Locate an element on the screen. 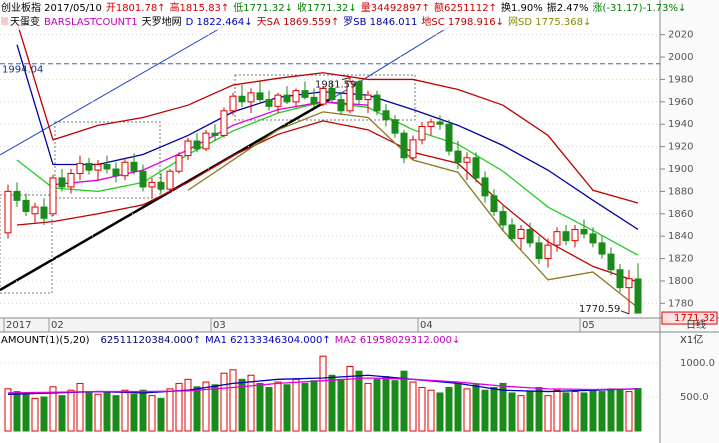 The width and height of the screenshot is (719, 443). last-price: 1771.32 is located at coordinates (694, 318).